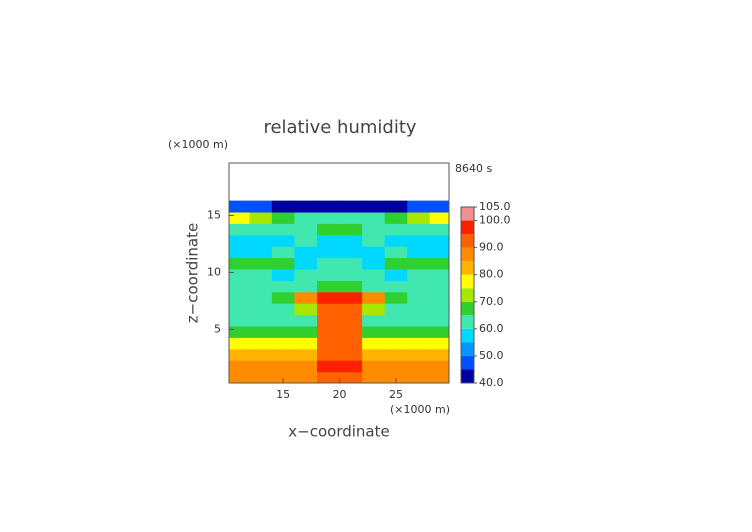 The width and height of the screenshot is (752, 532). Describe the element at coordinates (396, 394) in the screenshot. I see `x-tick-label: 25` at that location.